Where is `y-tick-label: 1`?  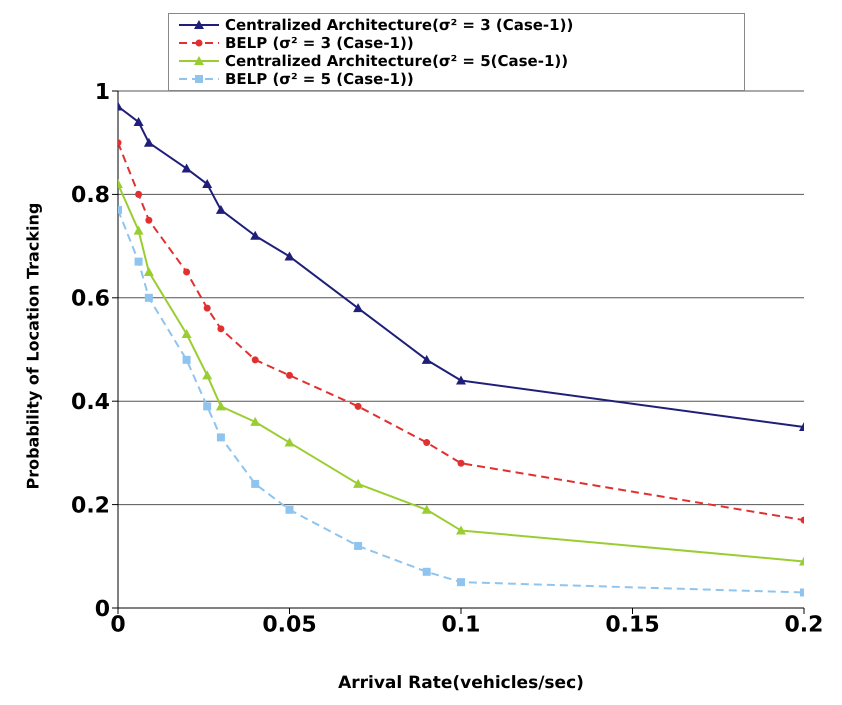 y-tick-label: 1 is located at coordinates (102, 92).